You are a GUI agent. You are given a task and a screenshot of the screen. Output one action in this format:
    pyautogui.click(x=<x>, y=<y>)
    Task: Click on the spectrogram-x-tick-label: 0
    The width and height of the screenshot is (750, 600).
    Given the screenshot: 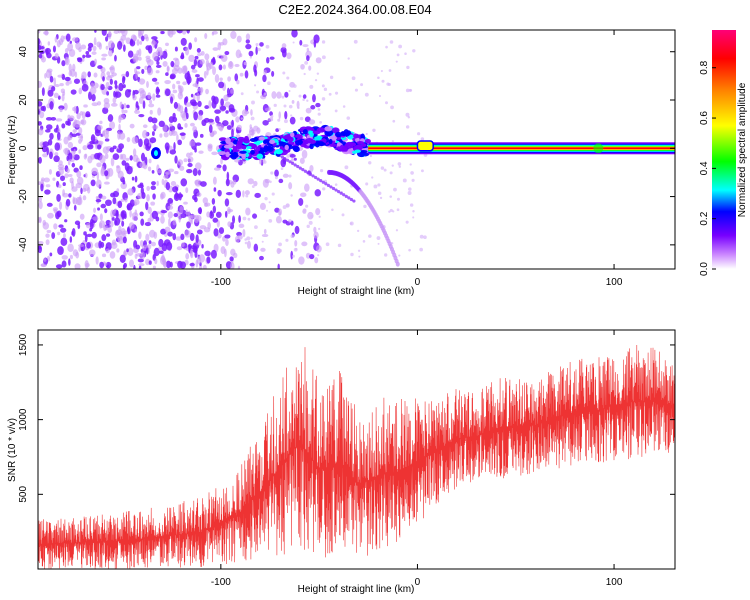 What is the action you would take?
    pyautogui.click(x=418, y=282)
    